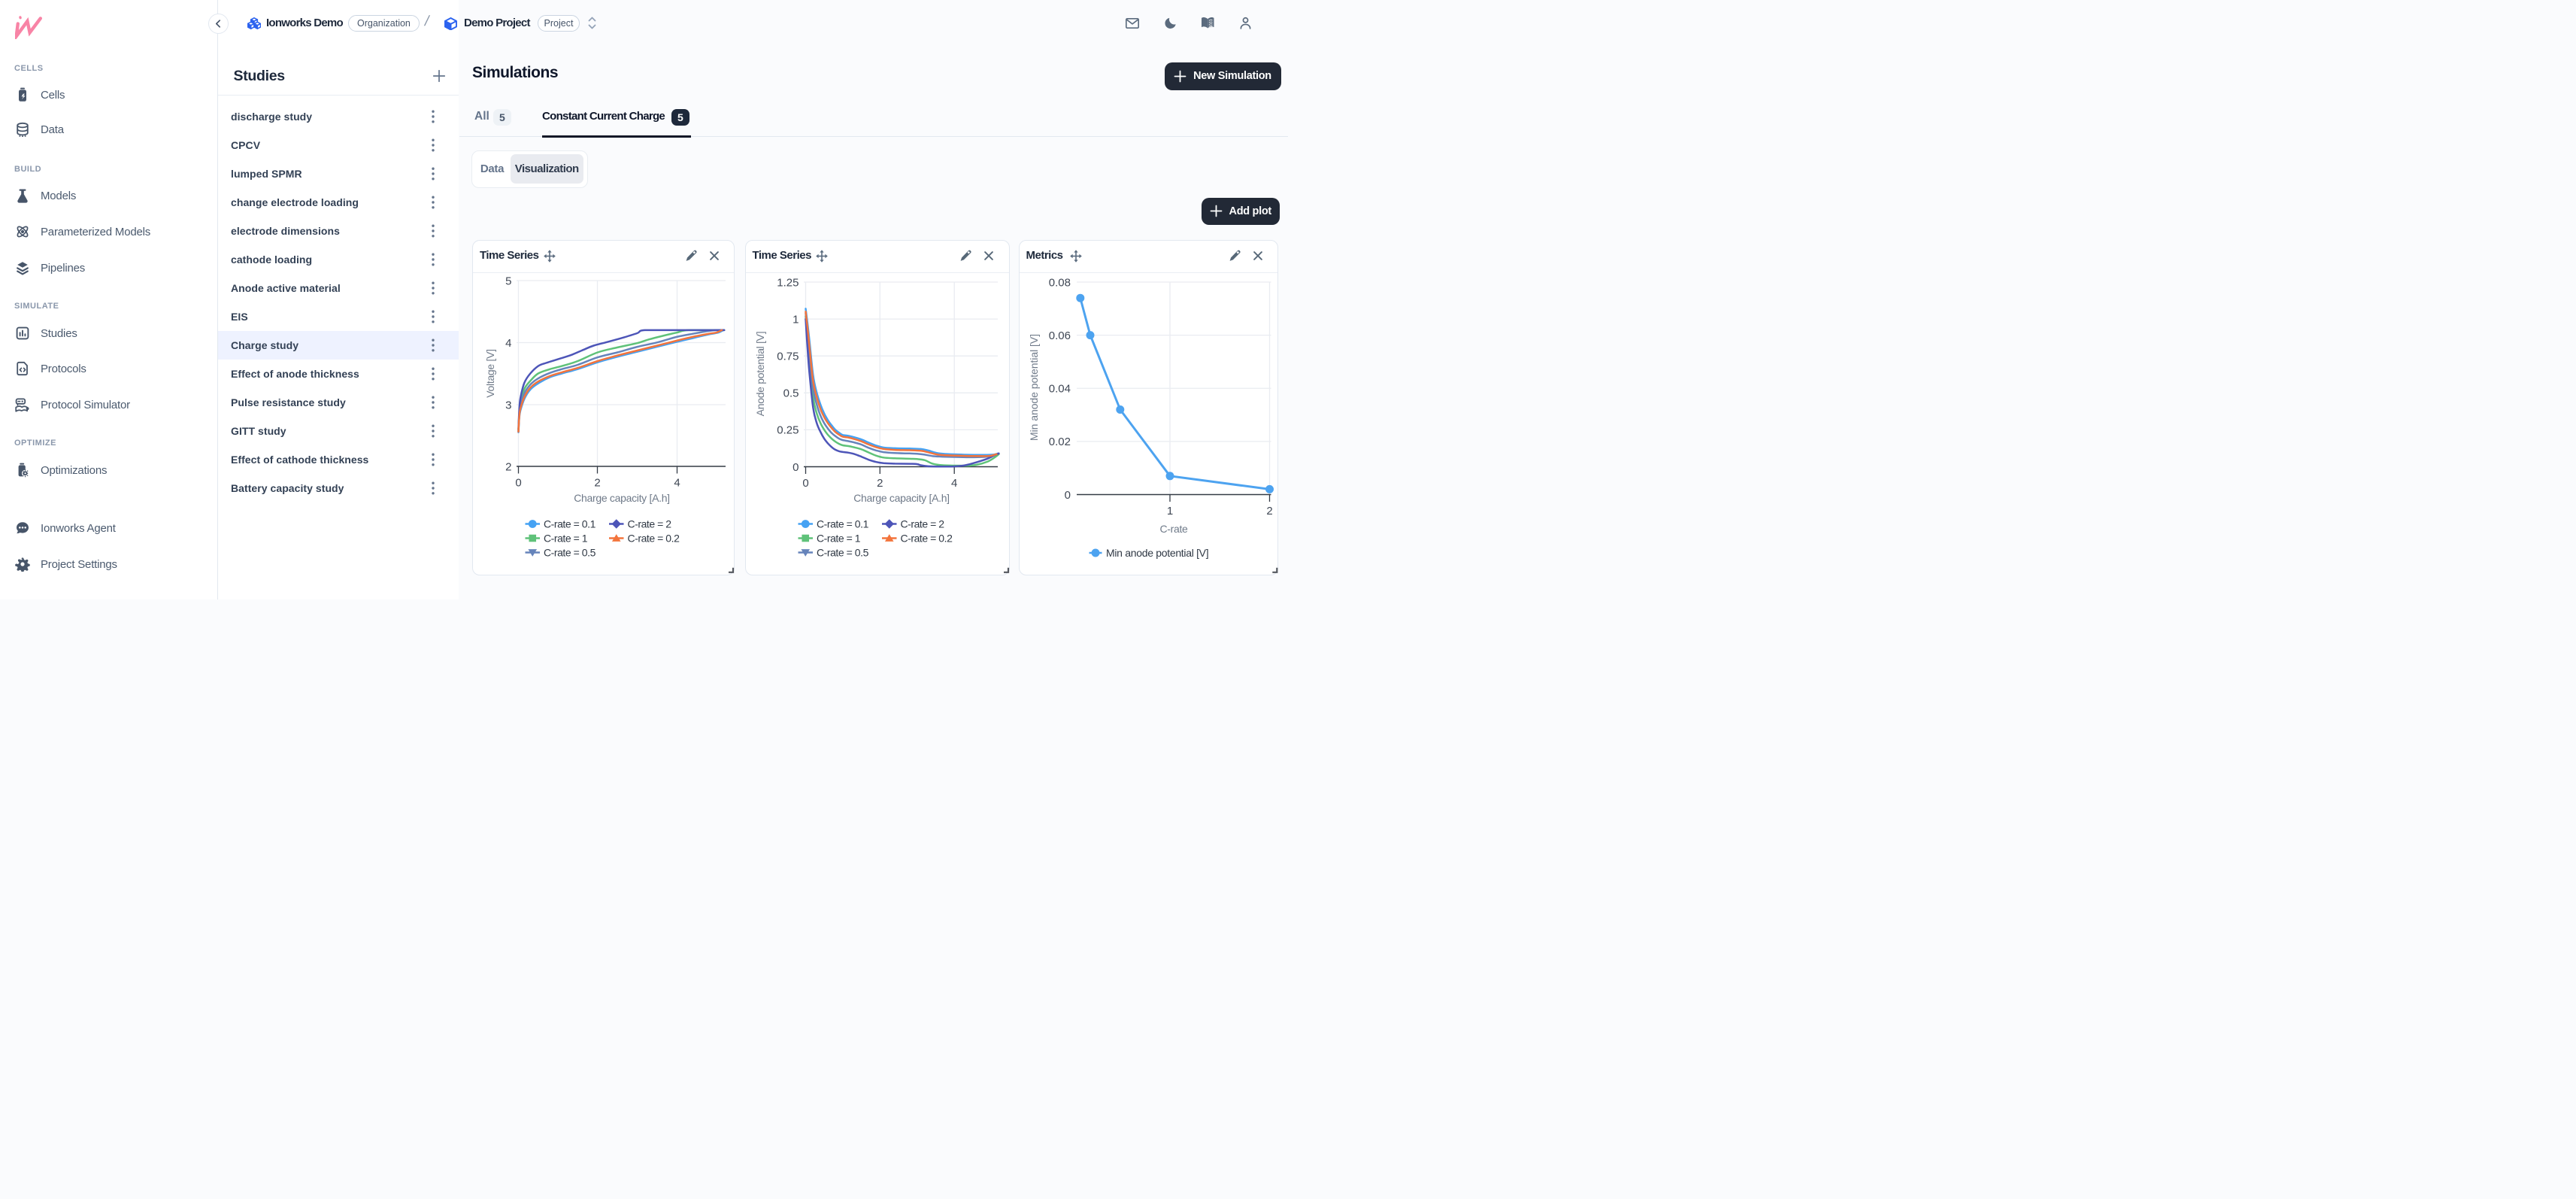 This screenshot has height=1199, width=2576. I want to click on svg-text: 3, so click(508, 405).